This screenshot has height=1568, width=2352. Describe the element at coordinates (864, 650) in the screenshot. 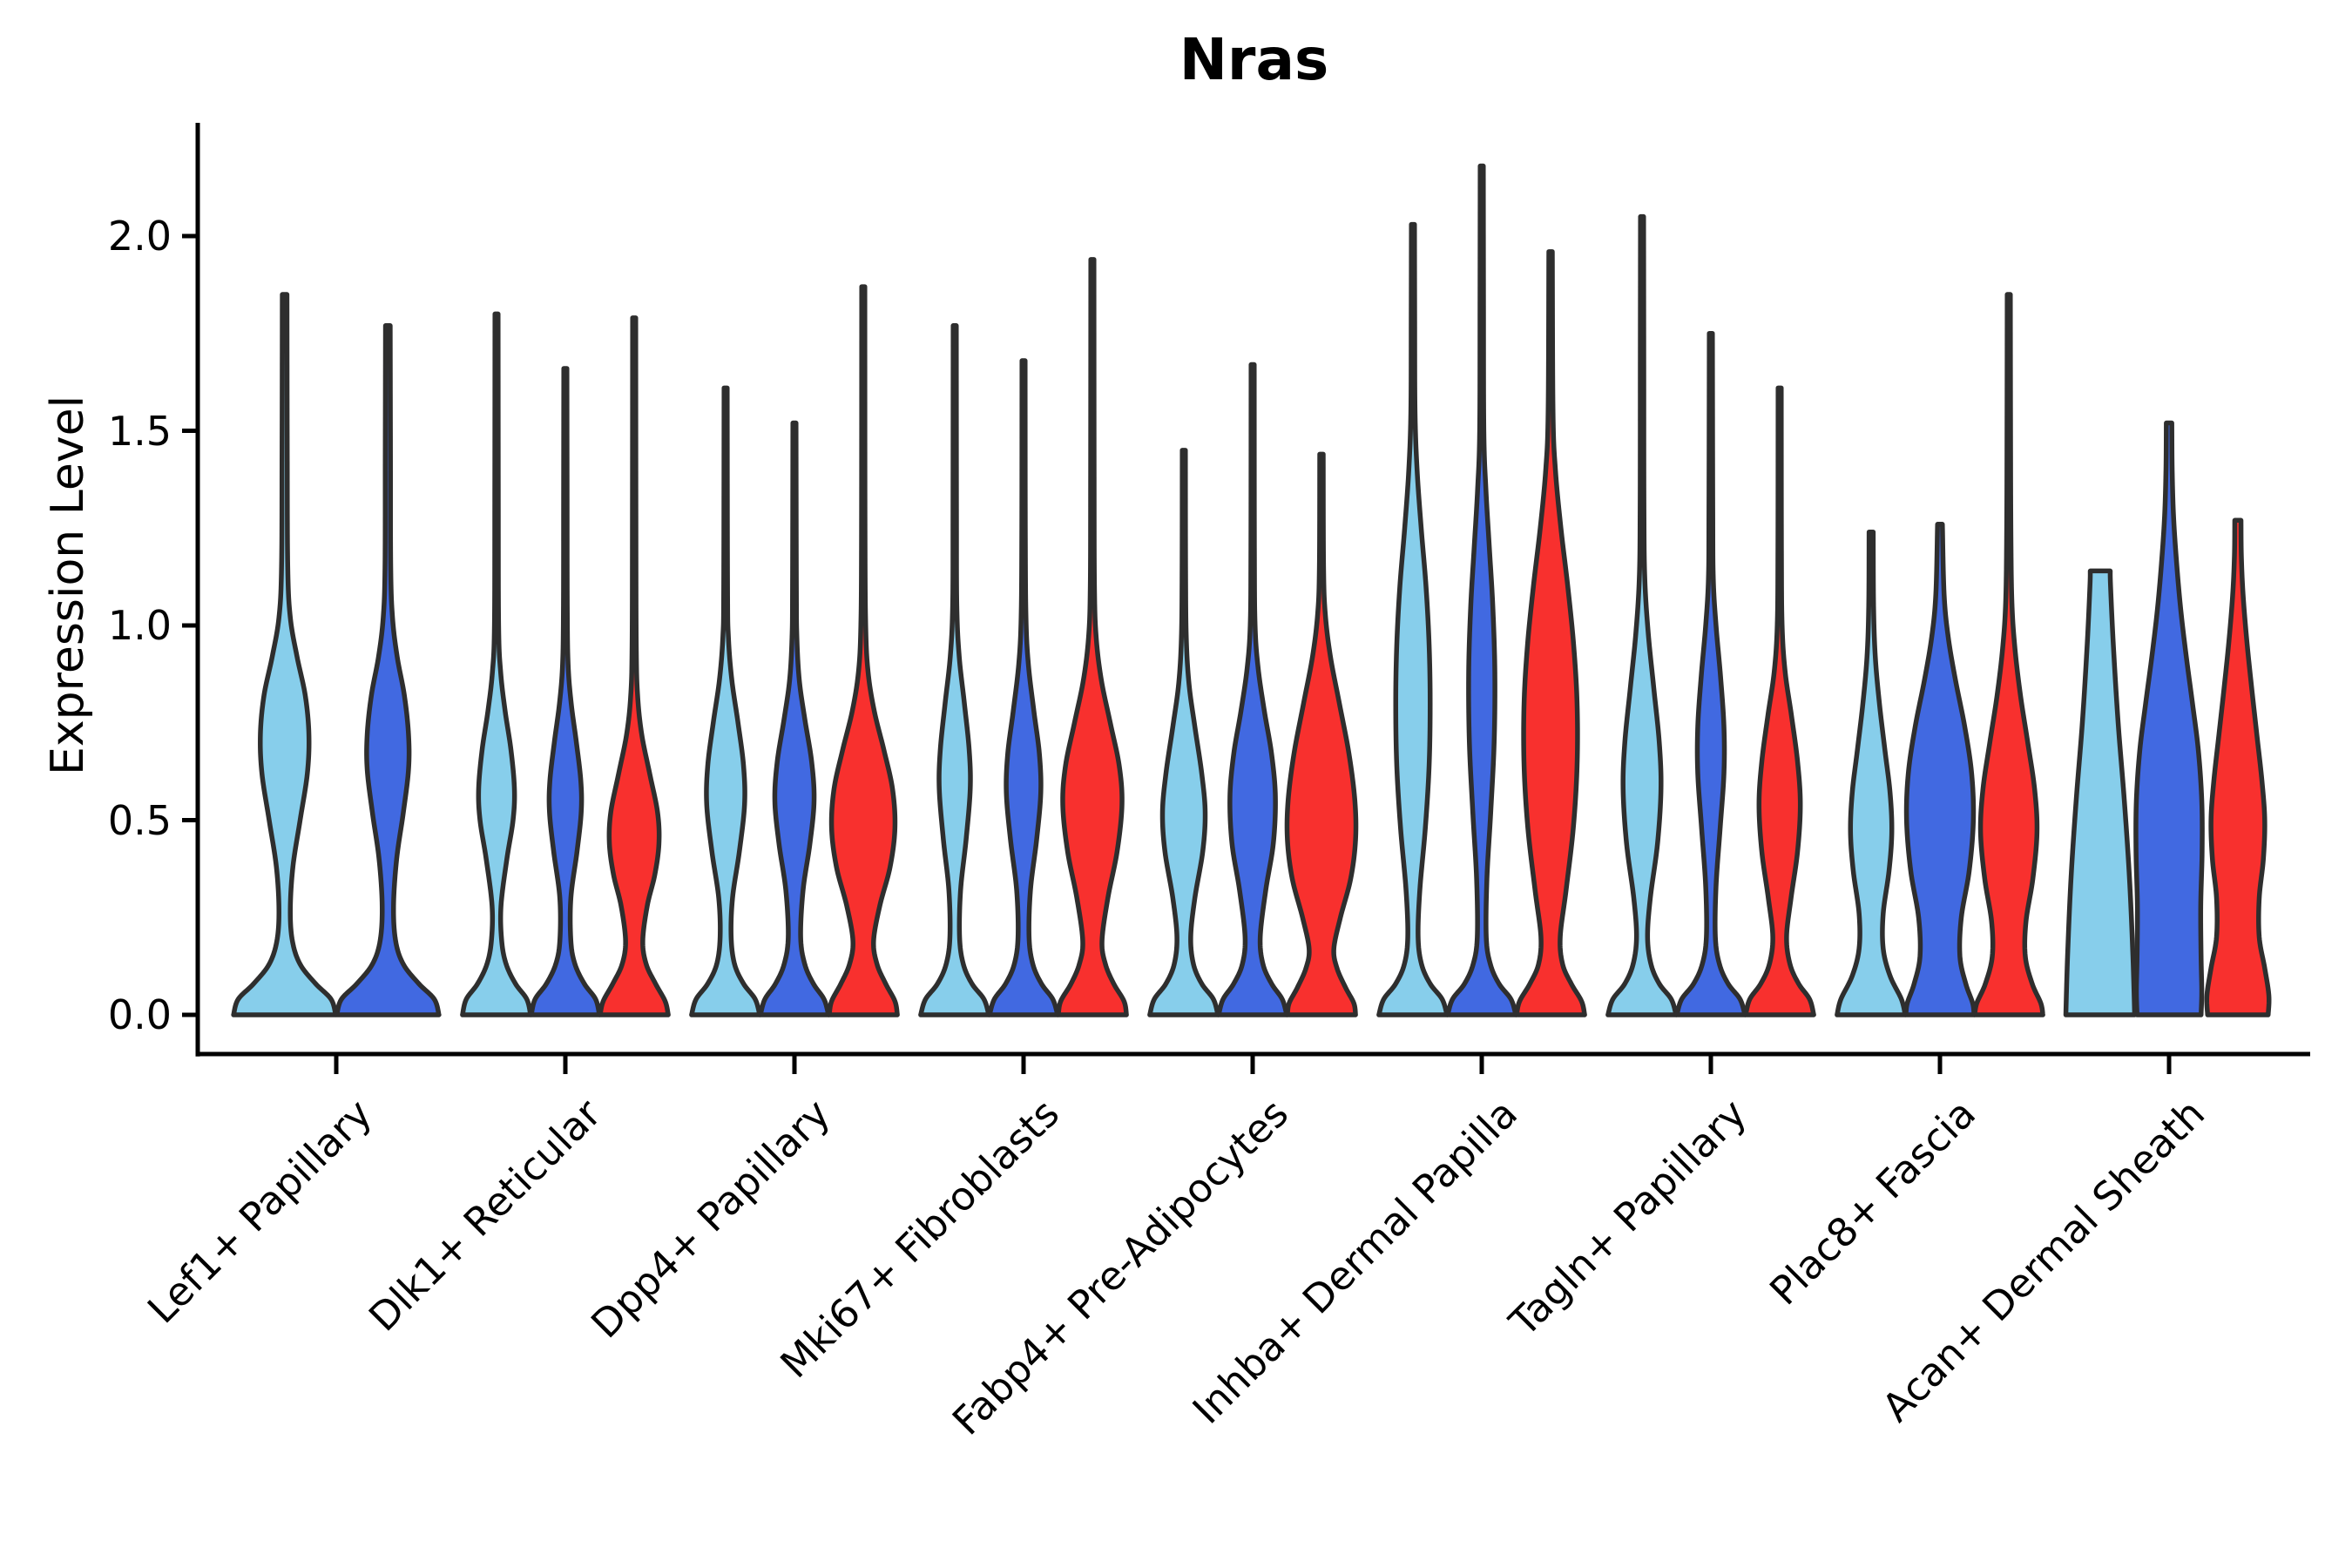

I see `violin-dpp4-papillary-s3` at that location.